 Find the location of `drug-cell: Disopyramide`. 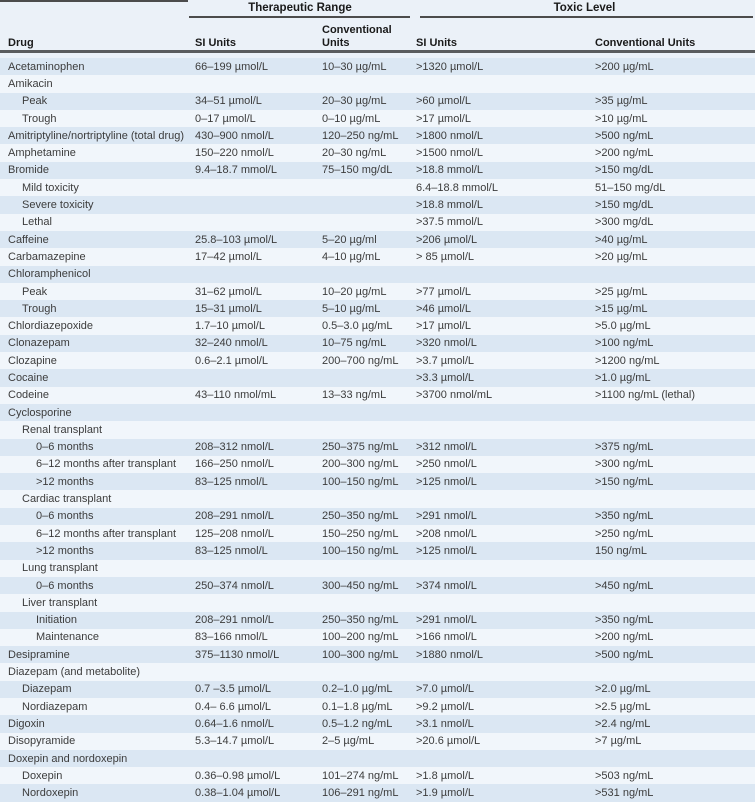

drug-cell: Disopyramide is located at coordinates (42, 741).